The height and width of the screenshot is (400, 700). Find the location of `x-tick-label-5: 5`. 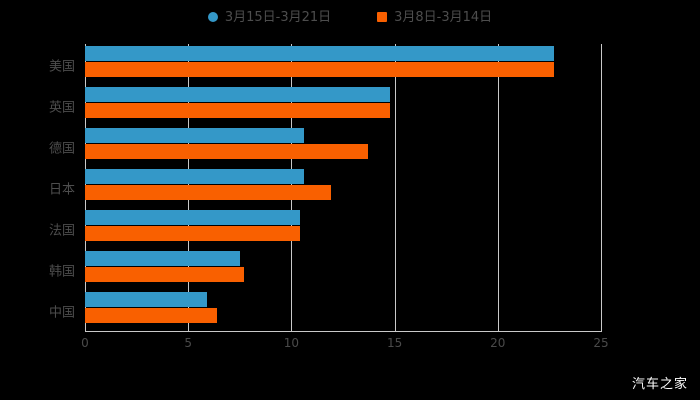

x-tick-label-5: 5 is located at coordinates (188, 343).